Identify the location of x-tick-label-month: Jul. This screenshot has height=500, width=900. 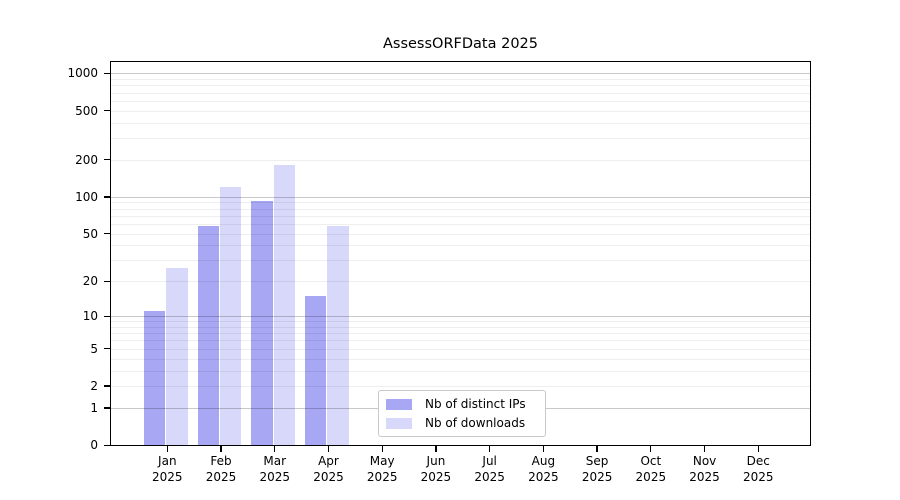
(489, 461).